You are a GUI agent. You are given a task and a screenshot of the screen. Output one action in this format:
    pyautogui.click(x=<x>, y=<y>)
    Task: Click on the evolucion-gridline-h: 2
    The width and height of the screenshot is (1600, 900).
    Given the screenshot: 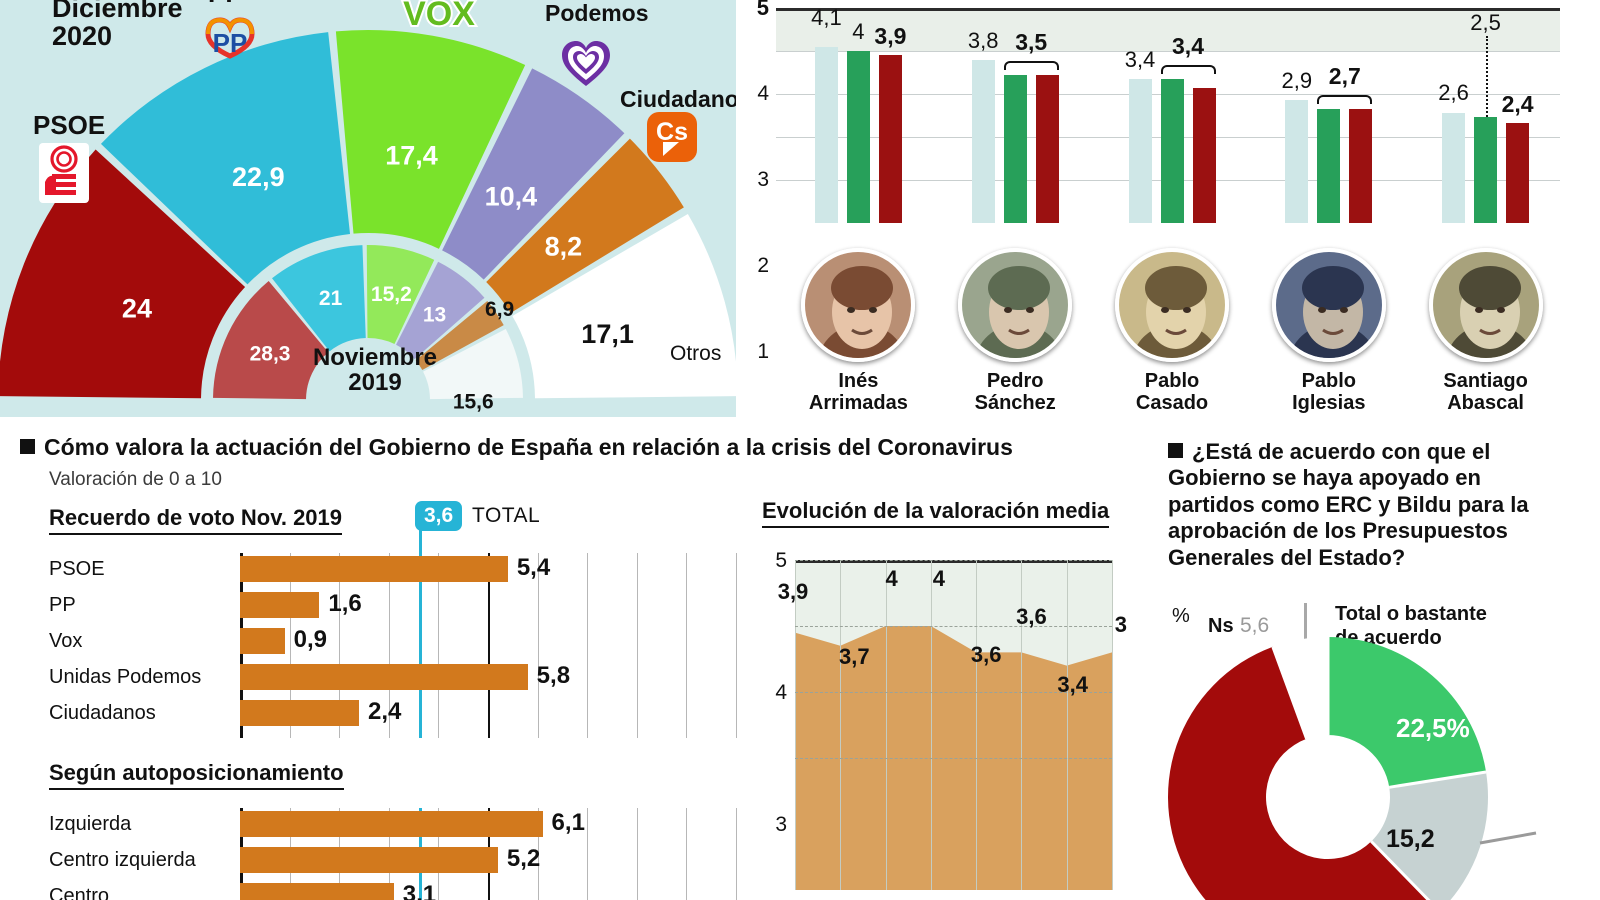 What is the action you would take?
    pyautogui.click(x=953, y=758)
    